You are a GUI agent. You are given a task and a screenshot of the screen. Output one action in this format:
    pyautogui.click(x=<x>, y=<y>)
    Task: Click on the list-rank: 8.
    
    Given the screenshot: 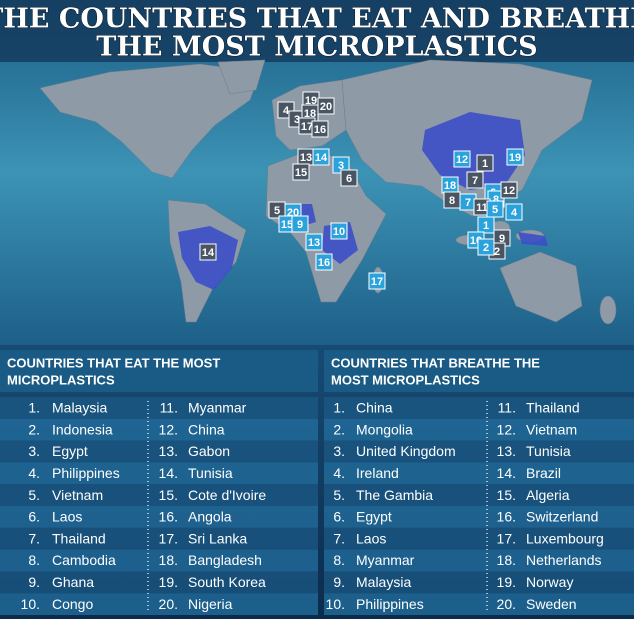 What is the action you would take?
    pyautogui.click(x=339, y=560)
    